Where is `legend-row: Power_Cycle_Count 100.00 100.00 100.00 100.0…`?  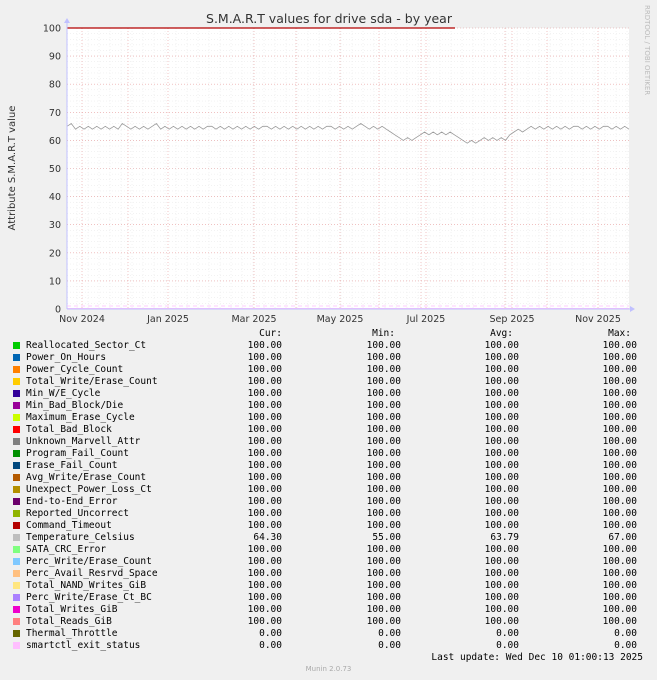 legend-row: Power_Cycle_Count 100.00 100.00 100.00 100.0… is located at coordinates (332, 370).